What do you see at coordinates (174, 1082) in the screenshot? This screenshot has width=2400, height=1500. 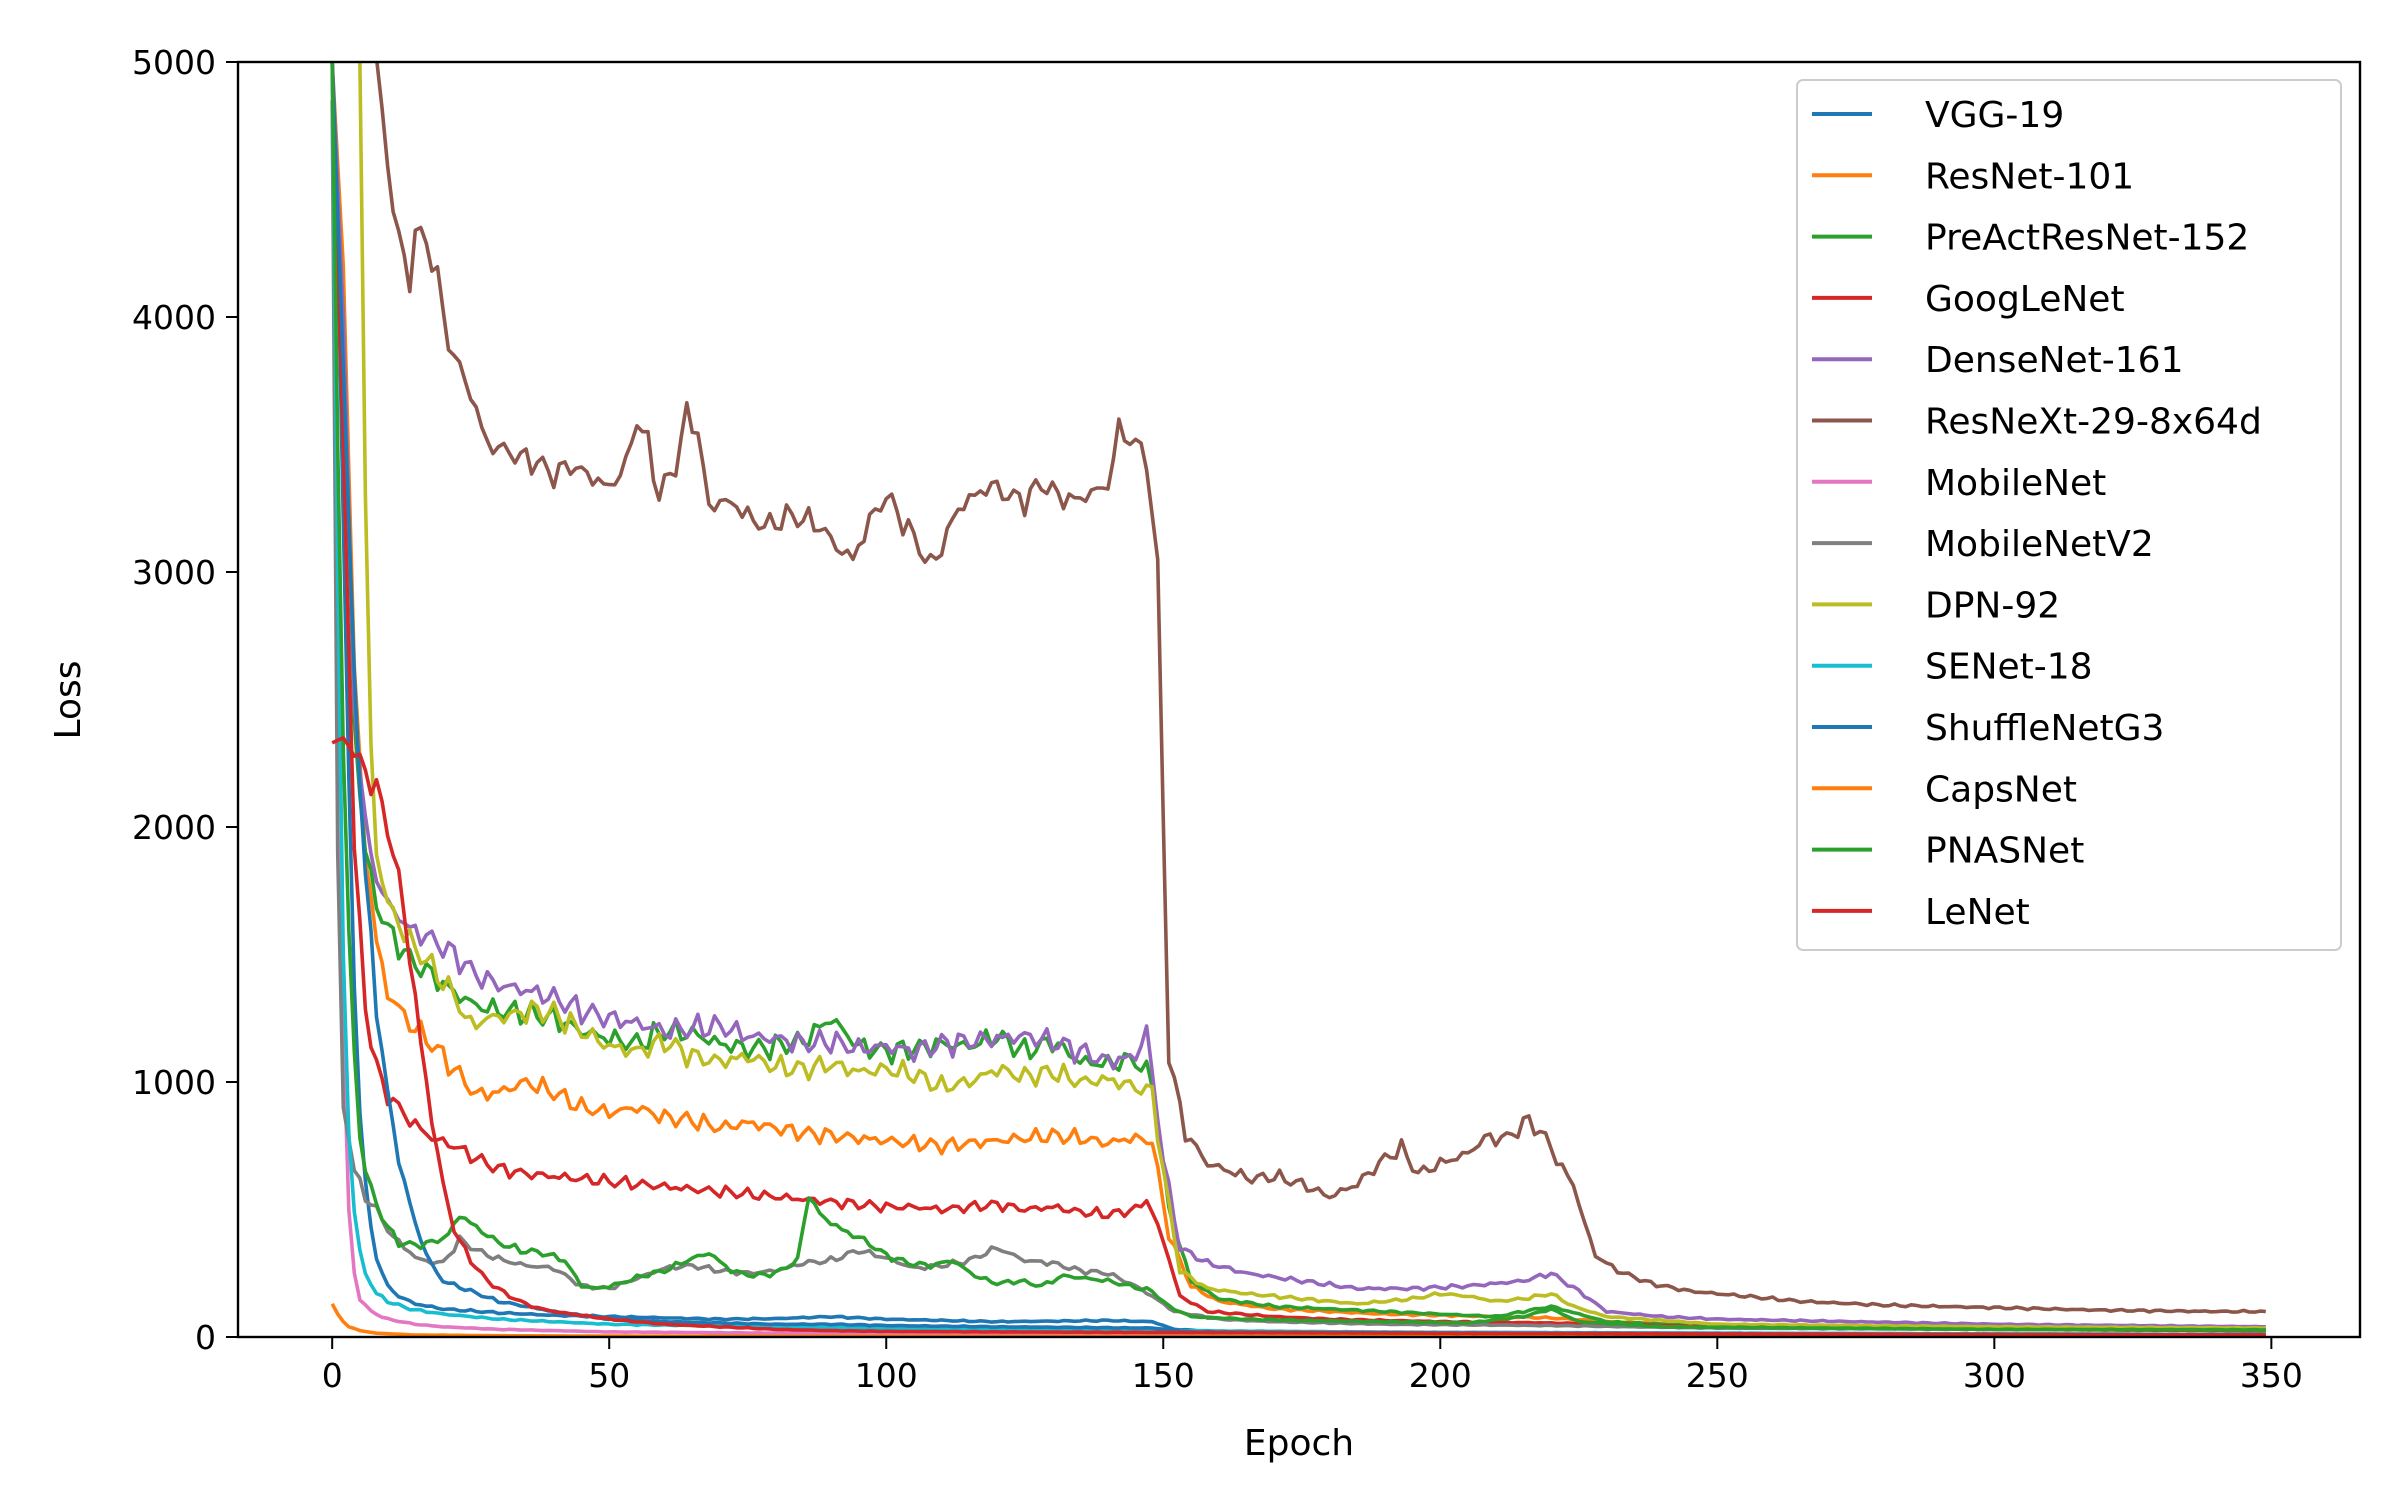 I see `y-tick-label: 1000` at bounding box center [174, 1082].